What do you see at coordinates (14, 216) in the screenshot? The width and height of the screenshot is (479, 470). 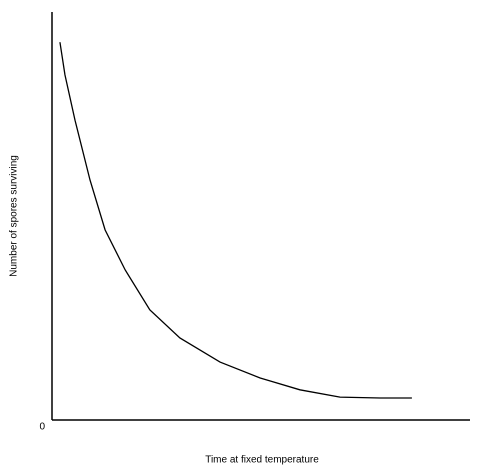 I see `y-axis-label: Number of spores surviving` at bounding box center [14, 216].